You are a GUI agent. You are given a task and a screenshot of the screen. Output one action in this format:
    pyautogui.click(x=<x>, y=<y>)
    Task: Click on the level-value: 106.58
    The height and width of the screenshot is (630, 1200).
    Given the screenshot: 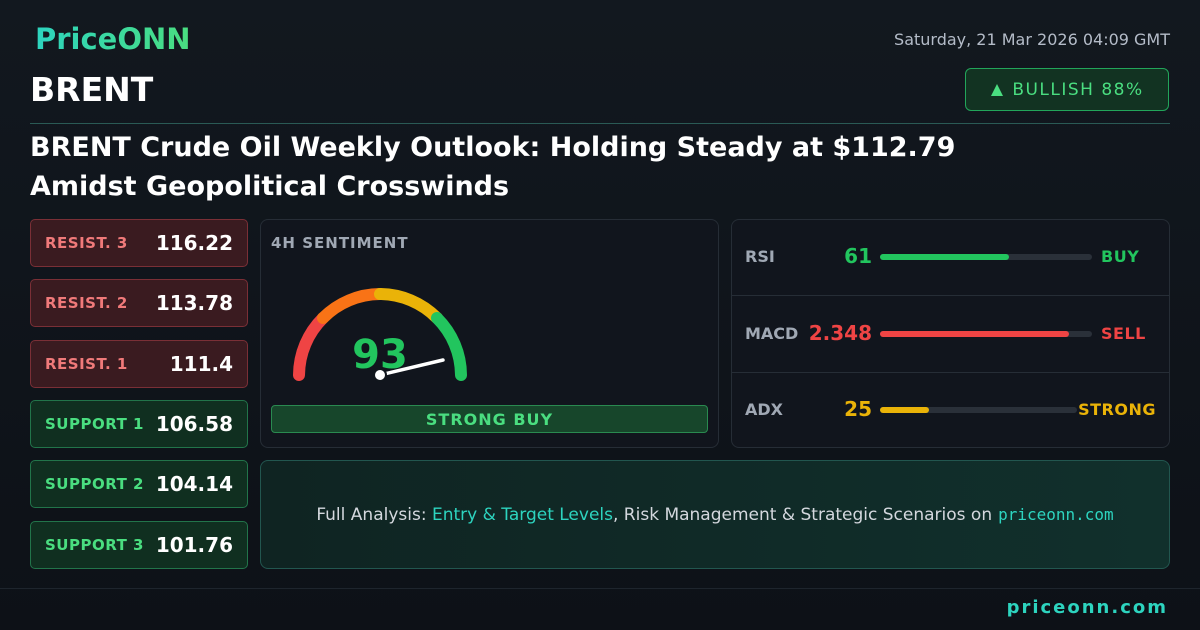 What is the action you would take?
    pyautogui.click(x=194, y=424)
    